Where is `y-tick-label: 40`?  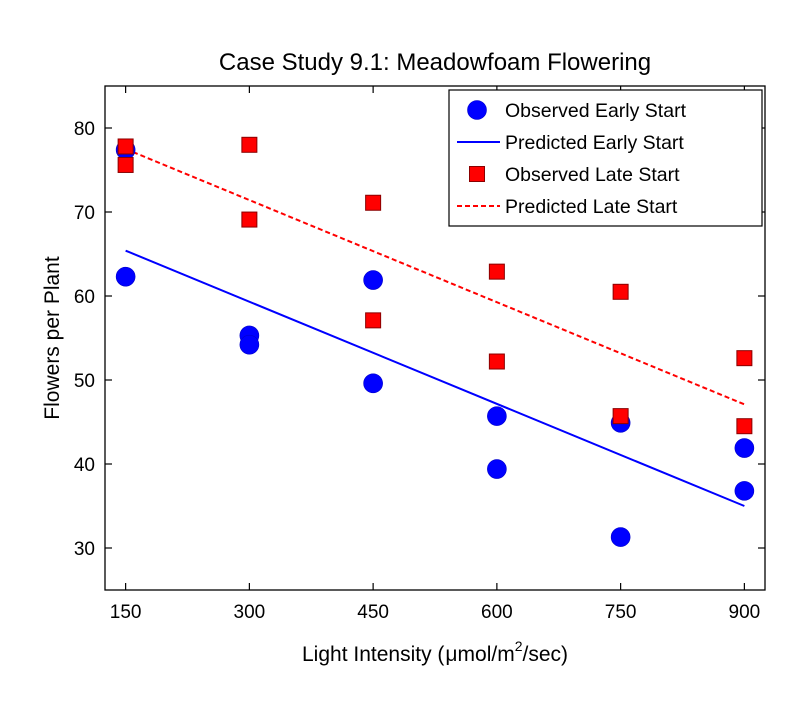
y-tick-label: 40 is located at coordinates (84, 465).